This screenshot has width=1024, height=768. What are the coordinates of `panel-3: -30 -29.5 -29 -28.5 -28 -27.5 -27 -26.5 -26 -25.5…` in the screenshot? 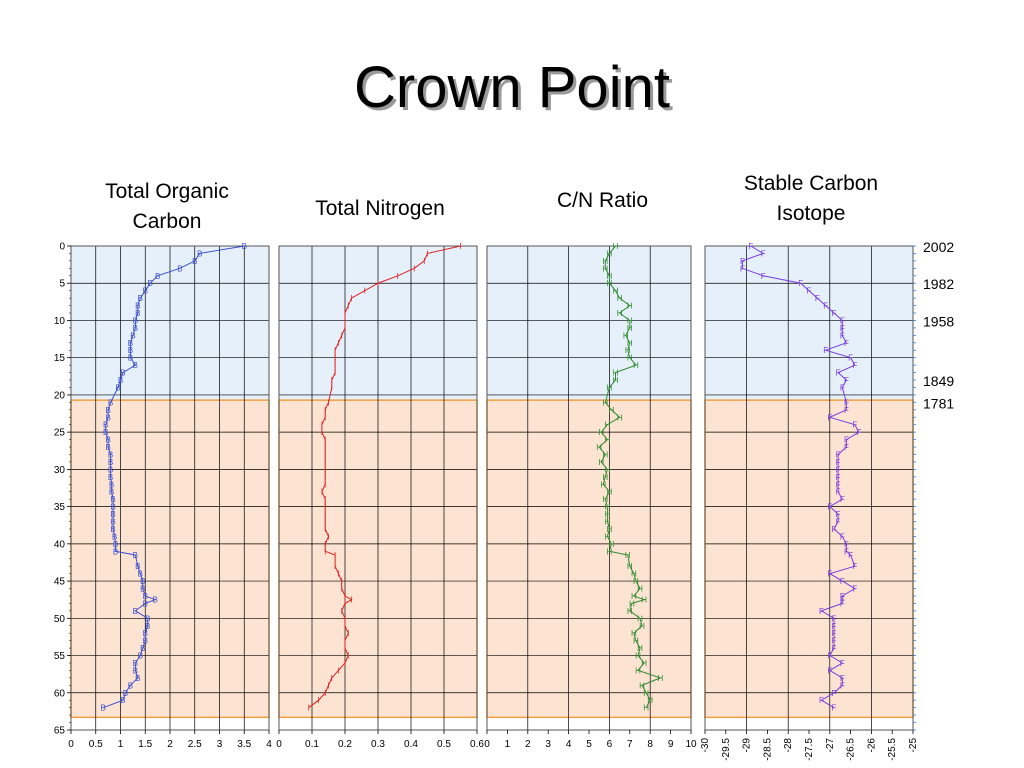 It's located at (809, 501).